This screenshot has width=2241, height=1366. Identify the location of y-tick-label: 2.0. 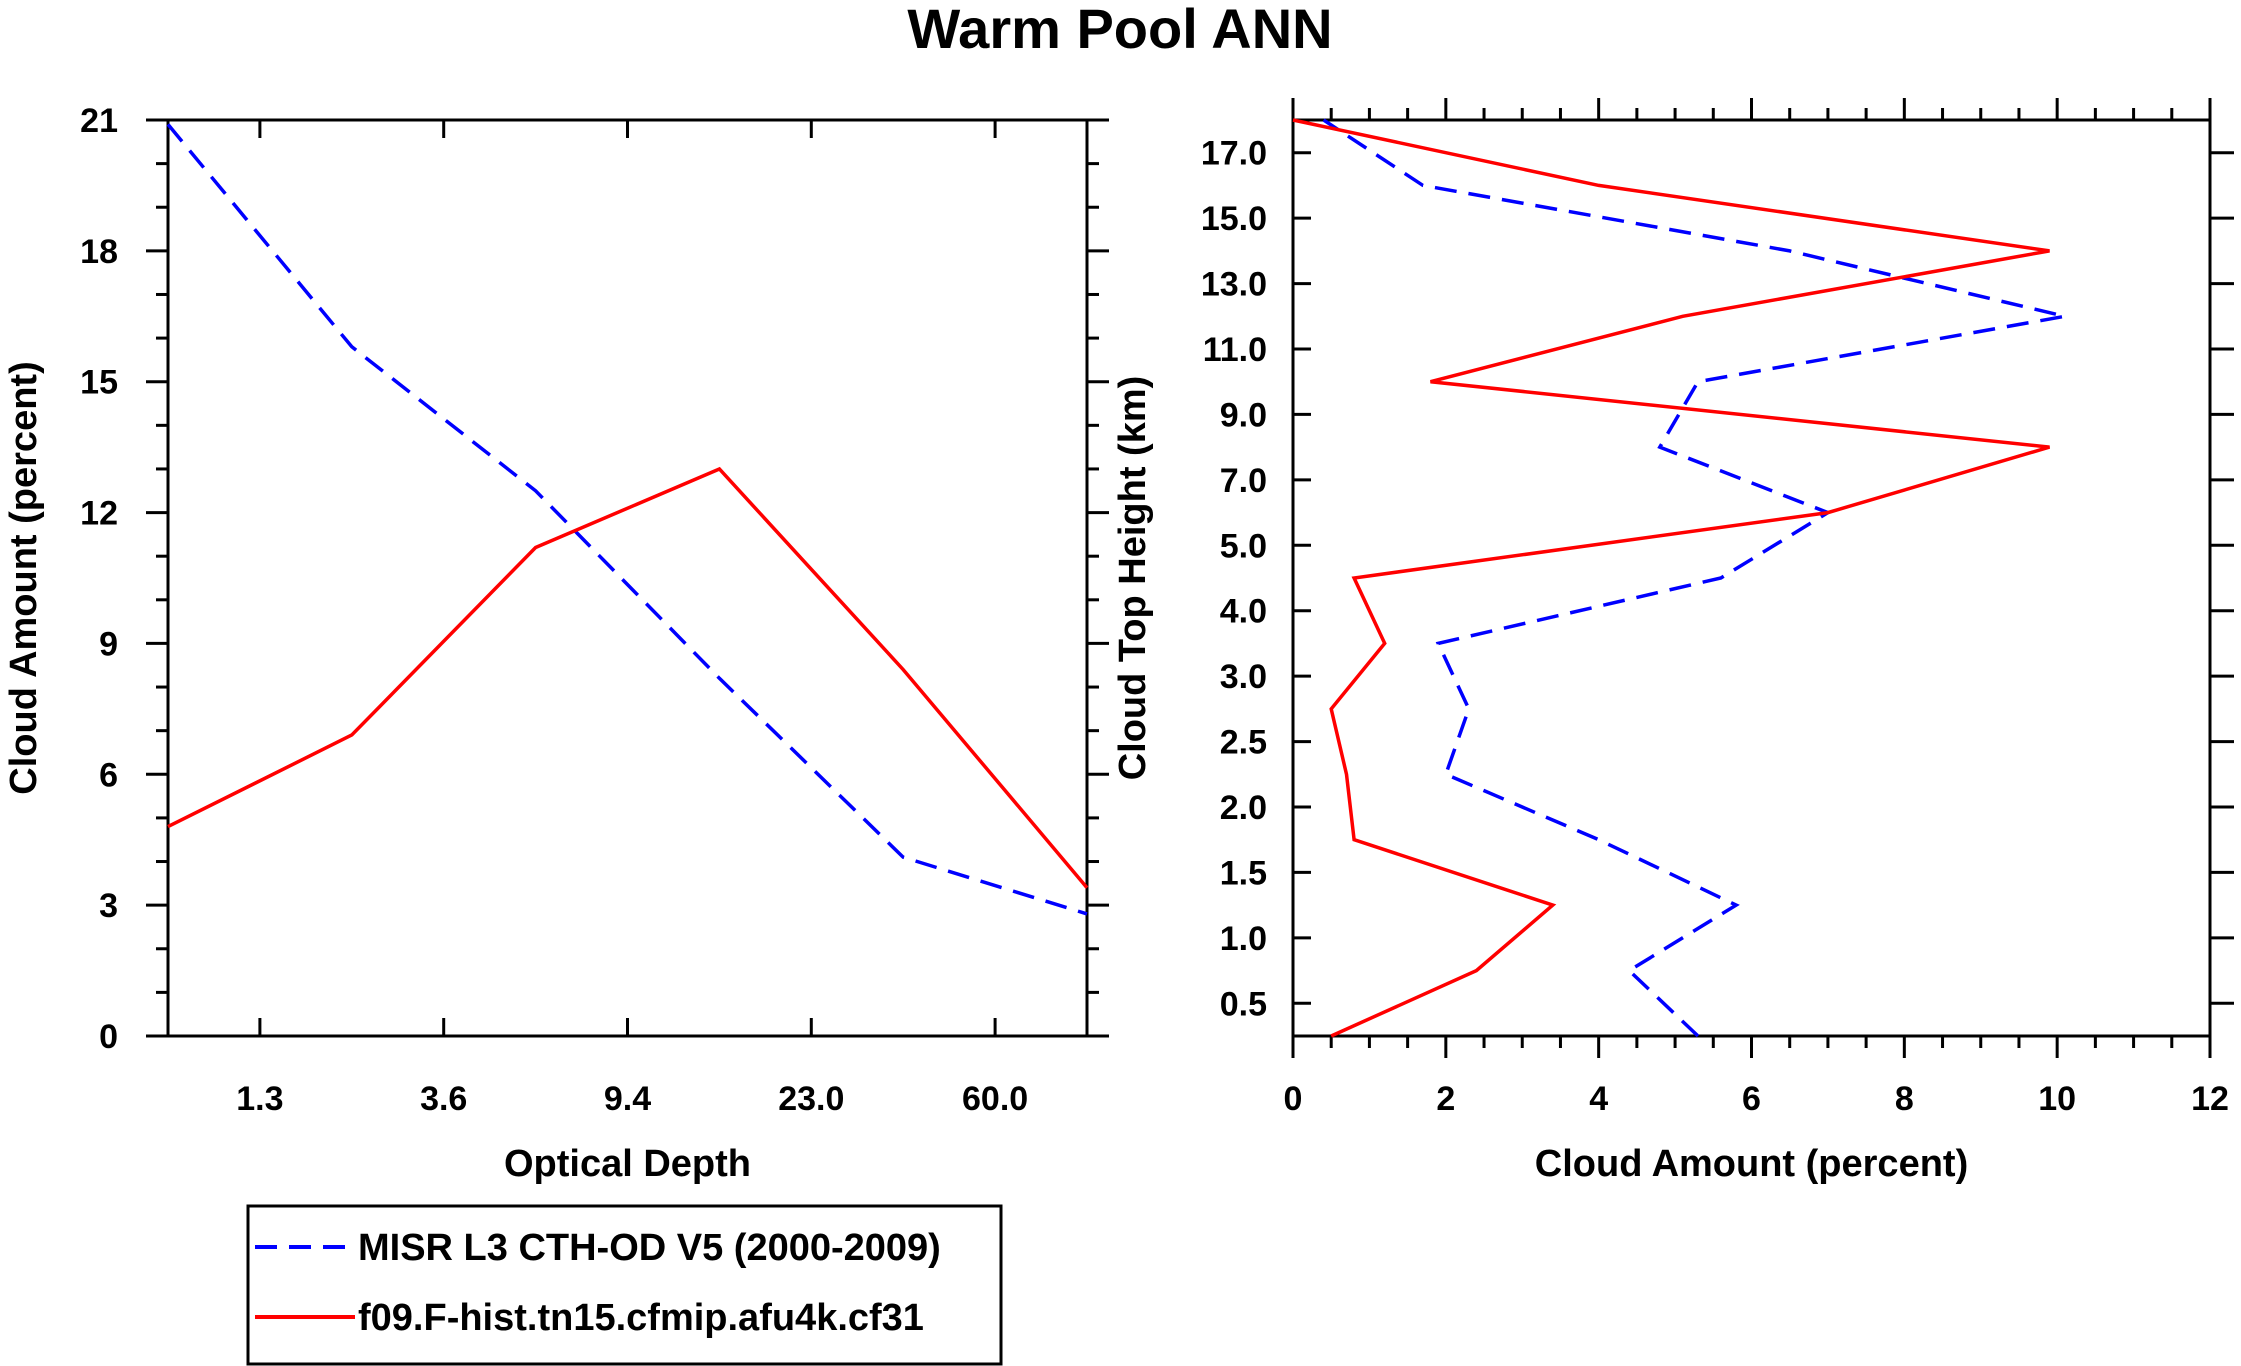
(1243, 808).